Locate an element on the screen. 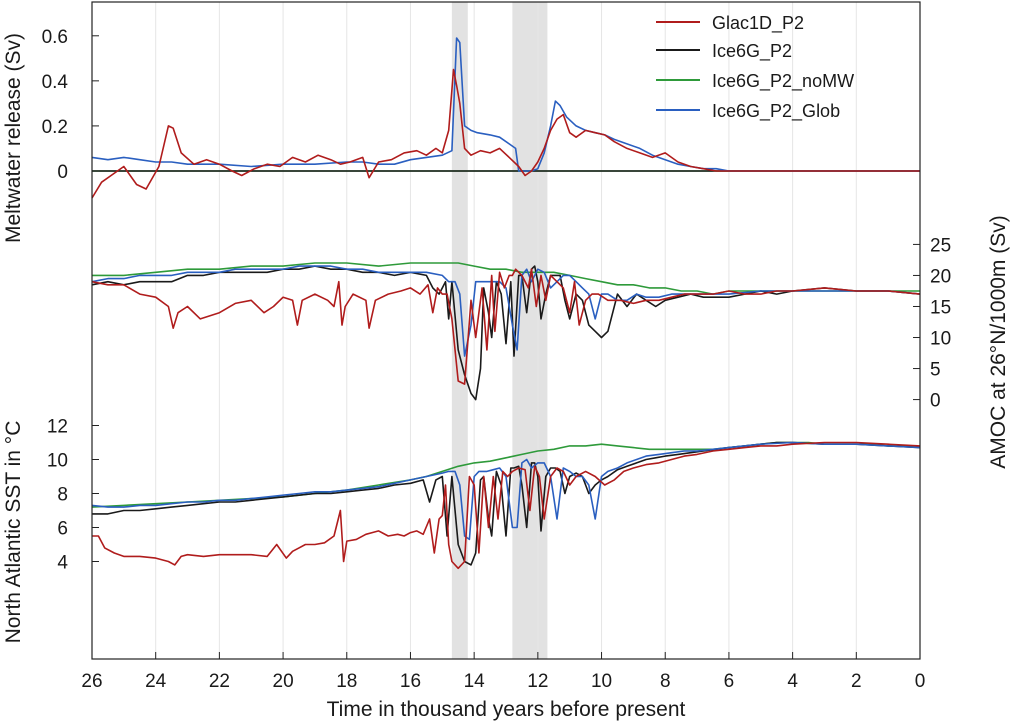 Image resolution: width=1014 pixels, height=727 pixels. x-tick-label-22: 22 is located at coordinates (219, 681).